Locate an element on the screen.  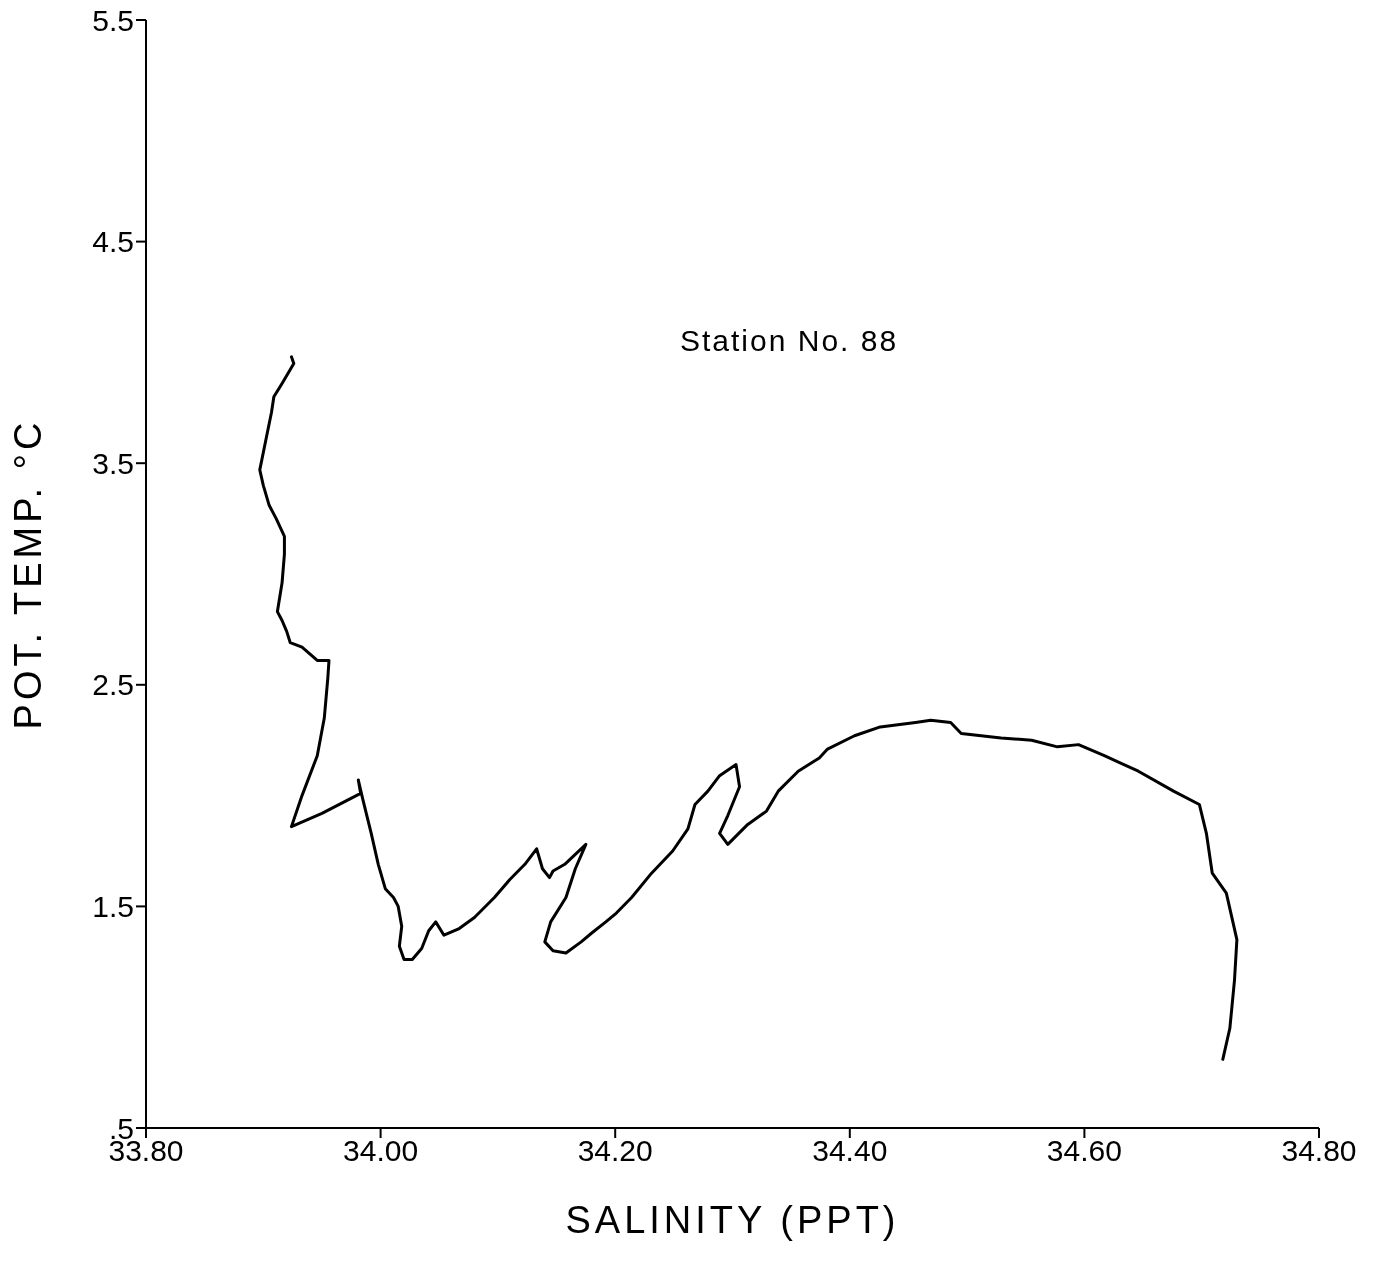
x-tick-label: 34.80 is located at coordinates (1319, 1151).